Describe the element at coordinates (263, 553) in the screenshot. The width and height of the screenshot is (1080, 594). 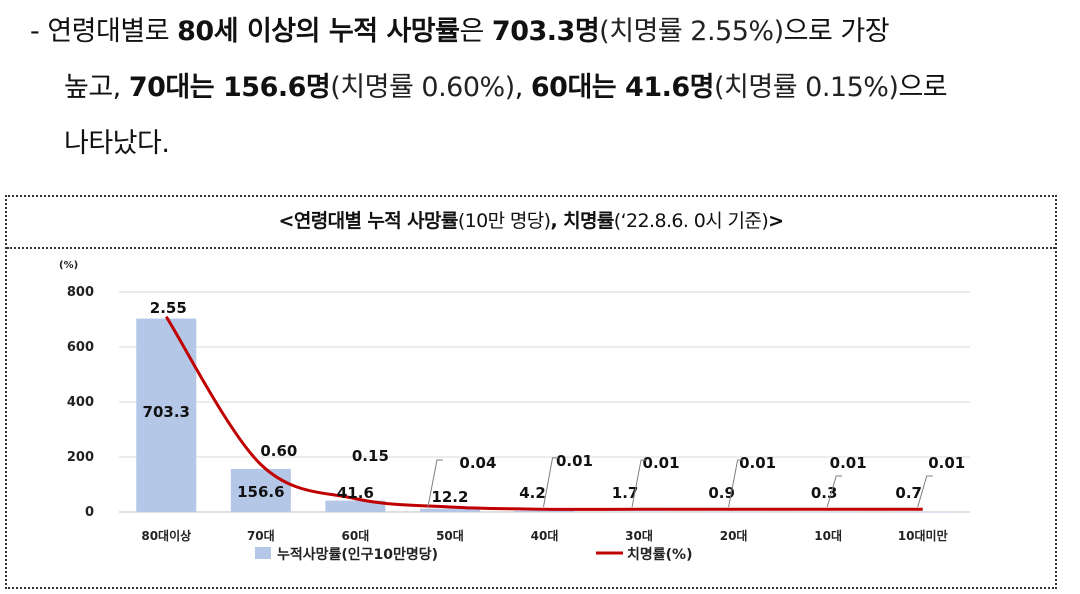
I see `legend-bar-swatch` at that location.